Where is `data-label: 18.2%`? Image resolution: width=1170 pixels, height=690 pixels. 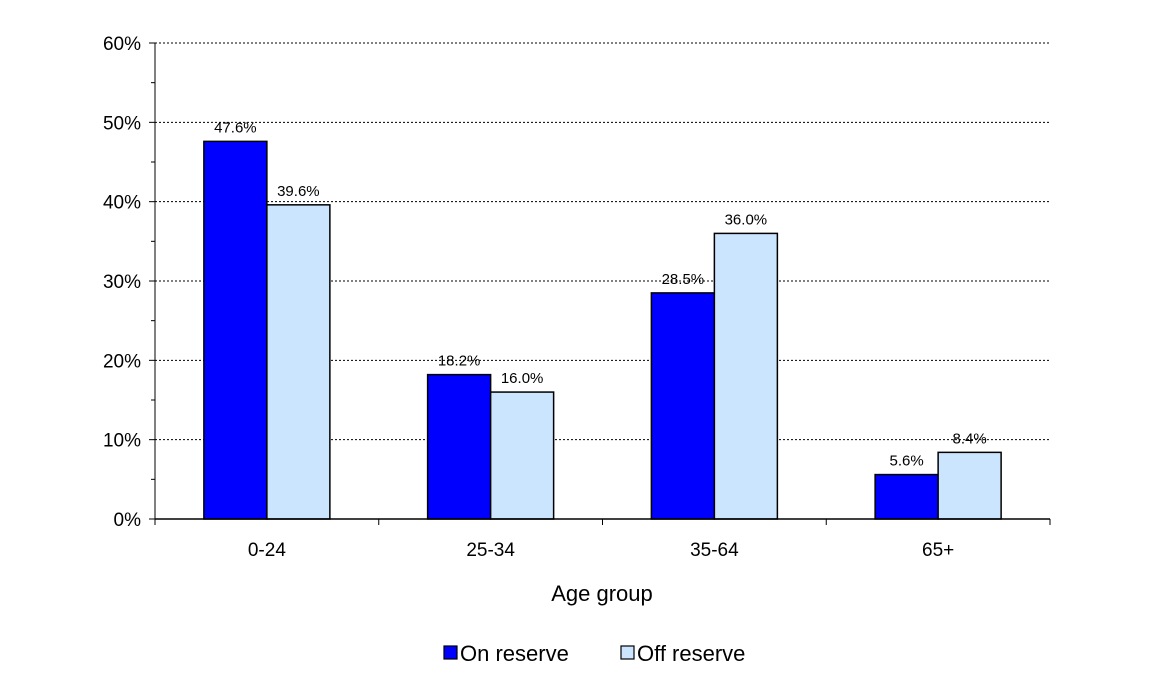 data-label: 18.2% is located at coordinates (459, 361).